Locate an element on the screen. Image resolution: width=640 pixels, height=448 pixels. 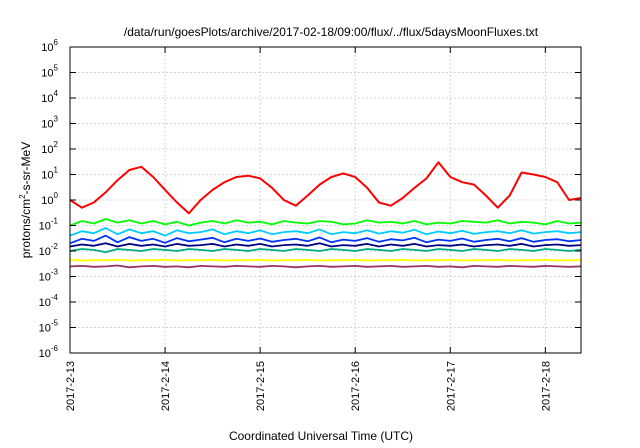
y-tick-label: 10⁻⁶ is located at coordinates (49, 352).